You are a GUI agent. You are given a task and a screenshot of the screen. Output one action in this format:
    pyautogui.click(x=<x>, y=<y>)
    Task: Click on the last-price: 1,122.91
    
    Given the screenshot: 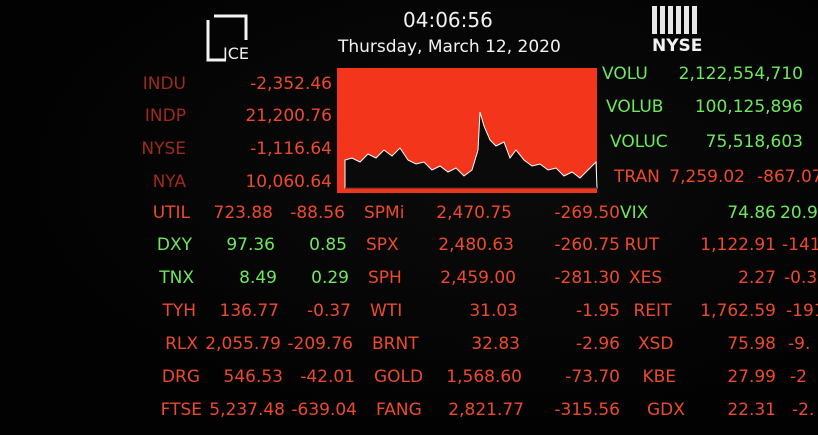 What is the action you would take?
    pyautogui.click(x=738, y=245)
    